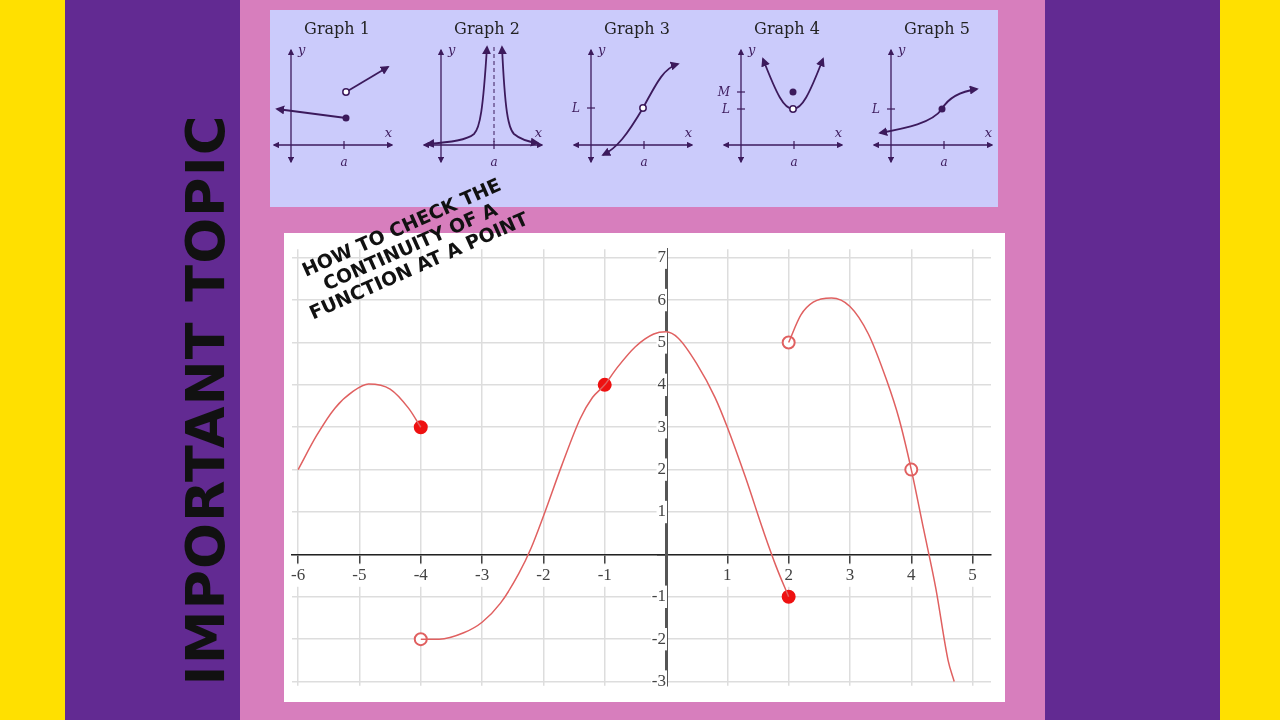 This screenshot has height=720, width=1280. What do you see at coordinates (662, 511) in the screenshot?
I see `y-tick-label: 1` at bounding box center [662, 511].